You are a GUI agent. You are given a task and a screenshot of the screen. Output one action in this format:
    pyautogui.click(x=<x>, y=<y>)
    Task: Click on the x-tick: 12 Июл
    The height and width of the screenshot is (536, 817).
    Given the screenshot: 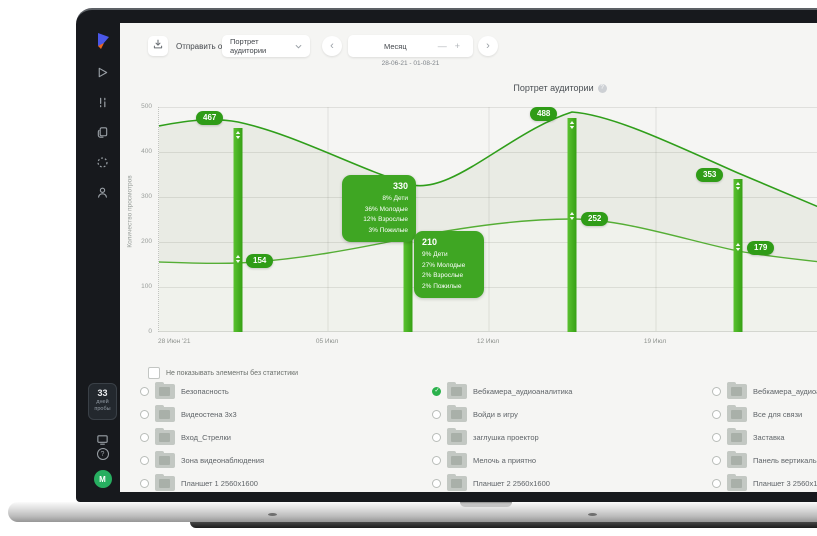 What is the action you would take?
    pyautogui.click(x=488, y=341)
    